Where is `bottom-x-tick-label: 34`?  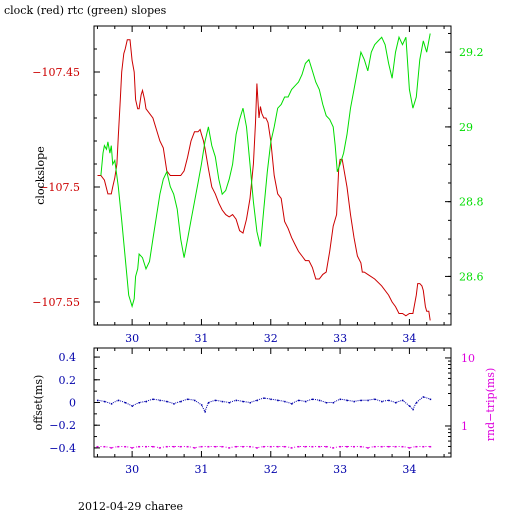 bottom-x-tick-label: 34 is located at coordinates (409, 469).